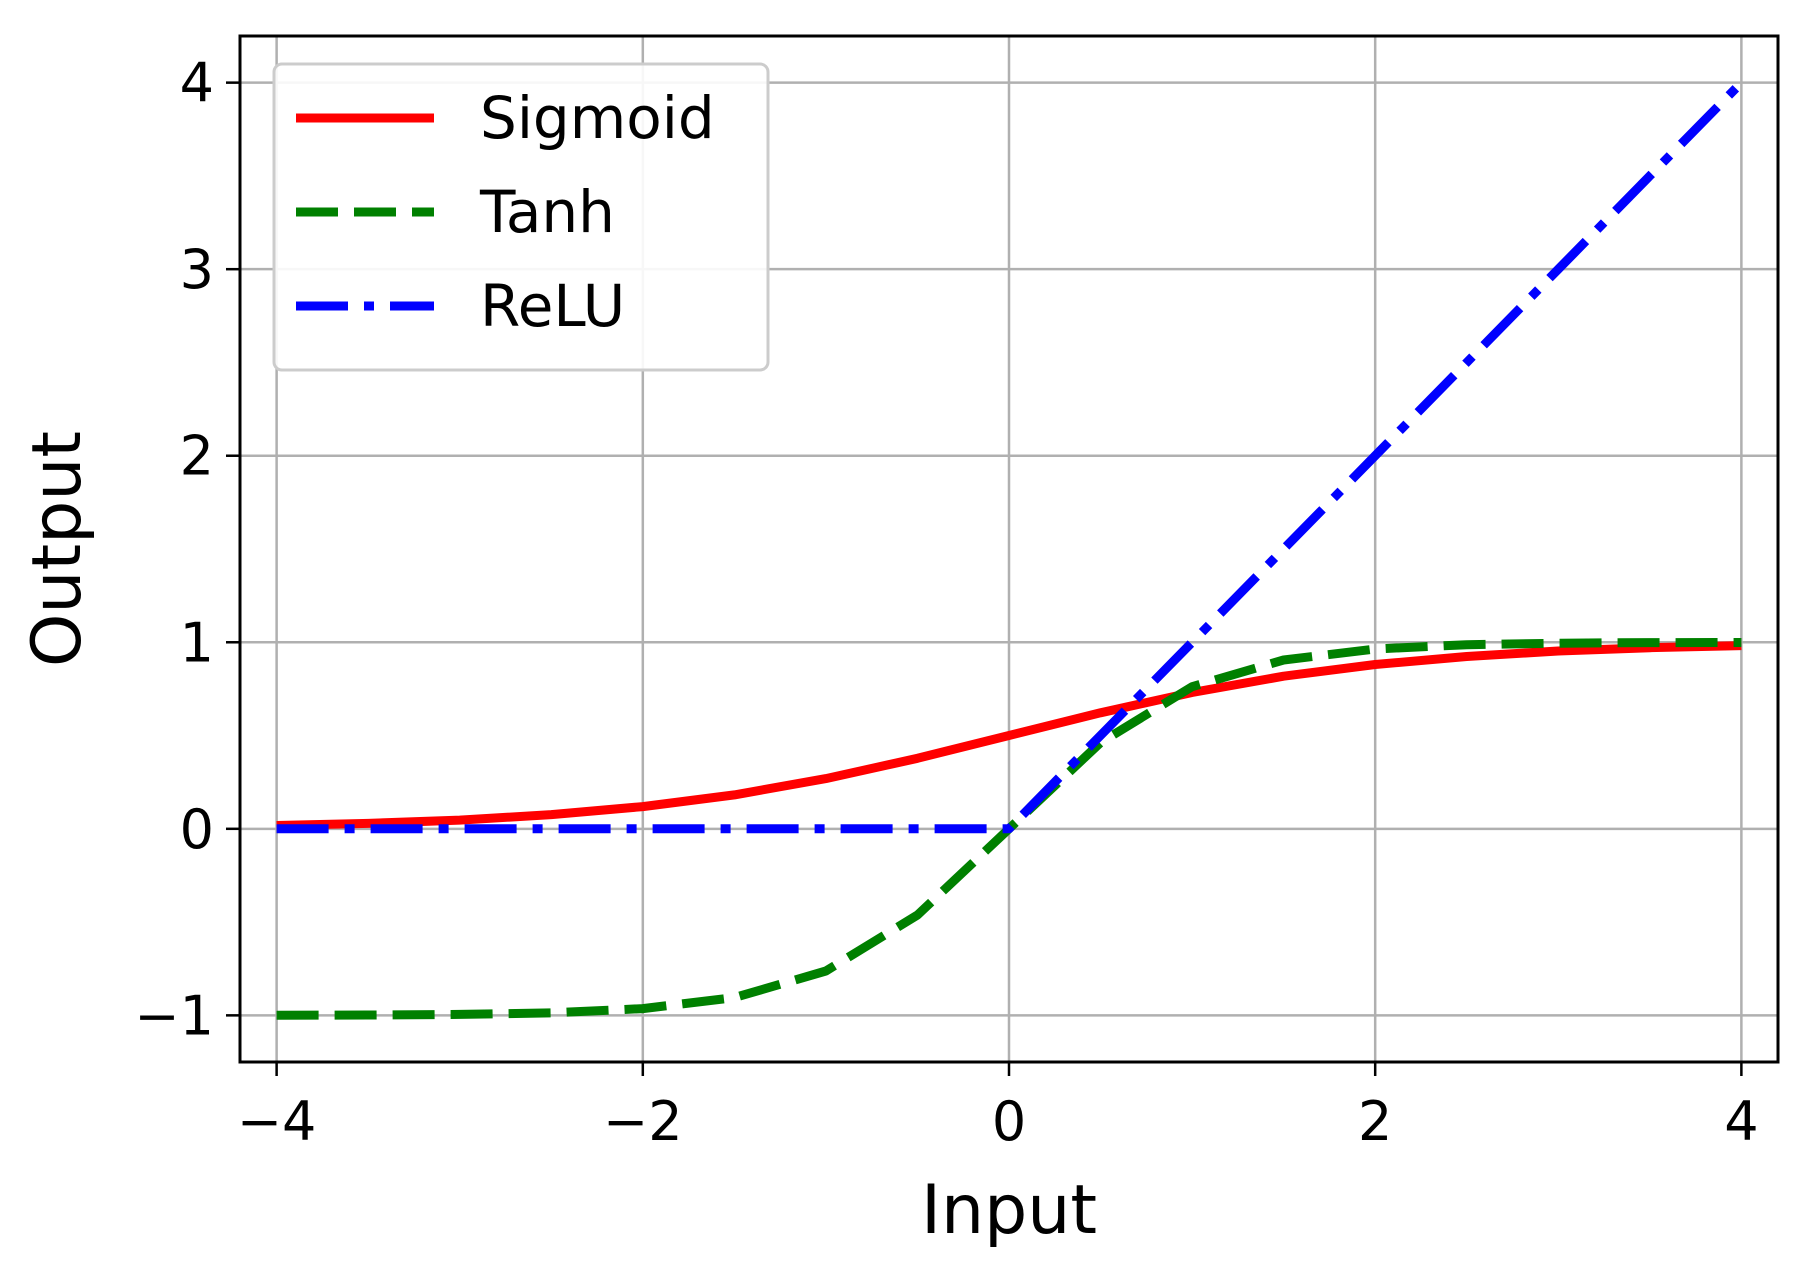  What do you see at coordinates (1009, 1121) in the screenshot?
I see `x-tick-label: 0` at bounding box center [1009, 1121].